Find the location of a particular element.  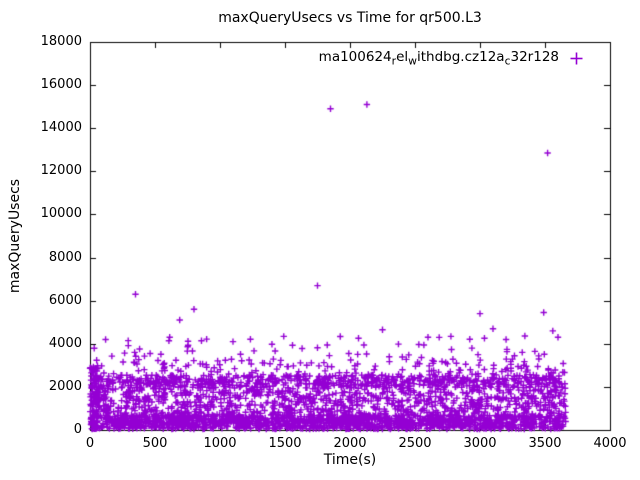

y-tick-label: 14000 is located at coordinates (61, 128).